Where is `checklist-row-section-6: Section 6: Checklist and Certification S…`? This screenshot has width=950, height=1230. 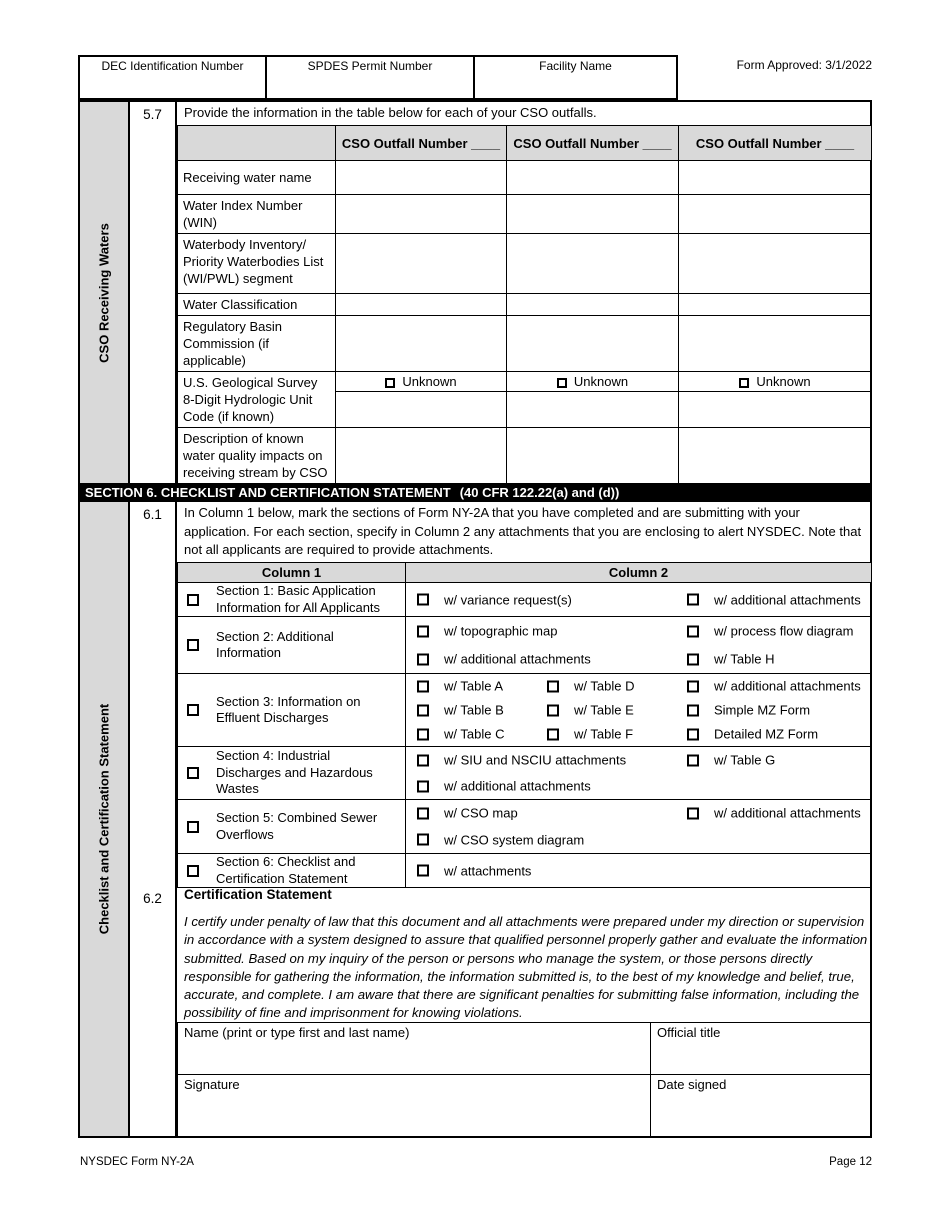
checklist-row-section-6: Section 6: Checklist and Certification S… is located at coordinates (524, 870).